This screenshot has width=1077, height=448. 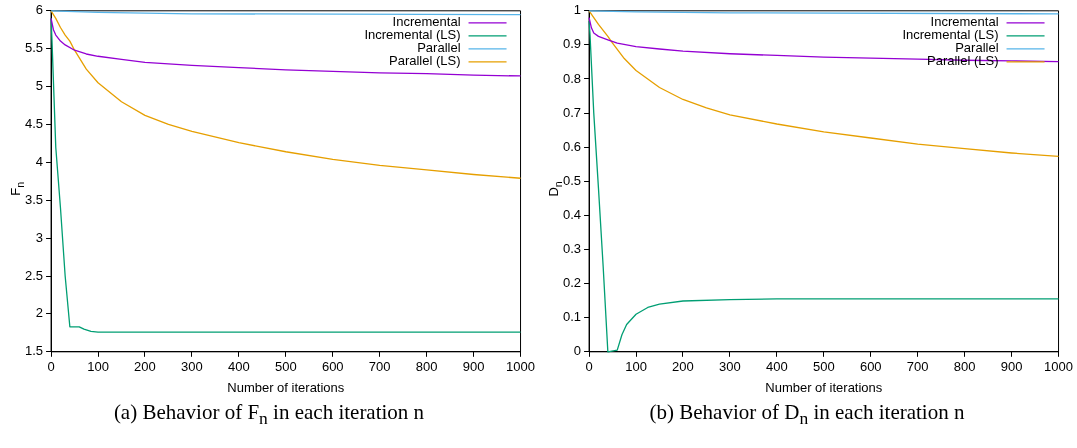 I want to click on y-tick-label: 5.5, so click(x=34, y=48).